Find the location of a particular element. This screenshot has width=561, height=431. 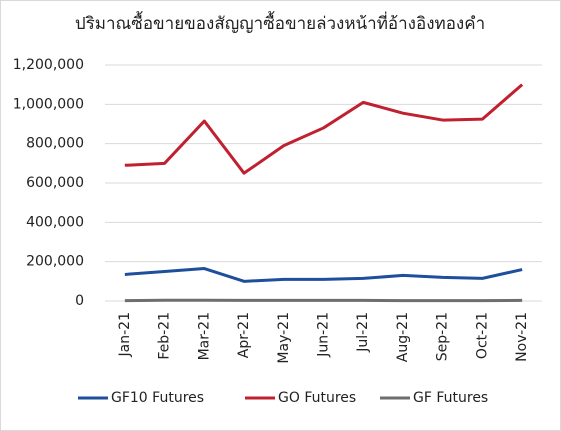

y-tick-label: 400,000 is located at coordinates (55, 222).